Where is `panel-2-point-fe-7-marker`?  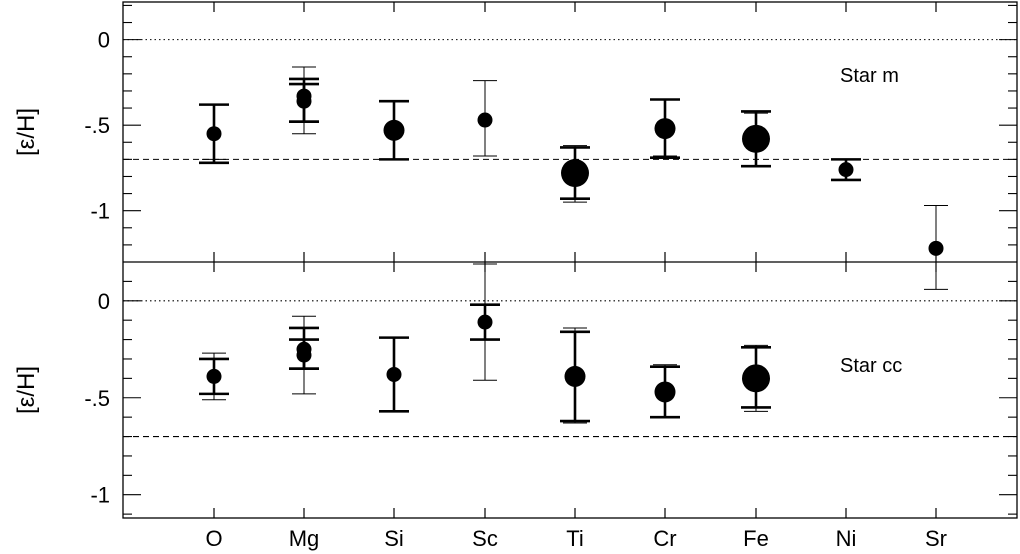 panel-2-point-fe-7-marker is located at coordinates (756, 378).